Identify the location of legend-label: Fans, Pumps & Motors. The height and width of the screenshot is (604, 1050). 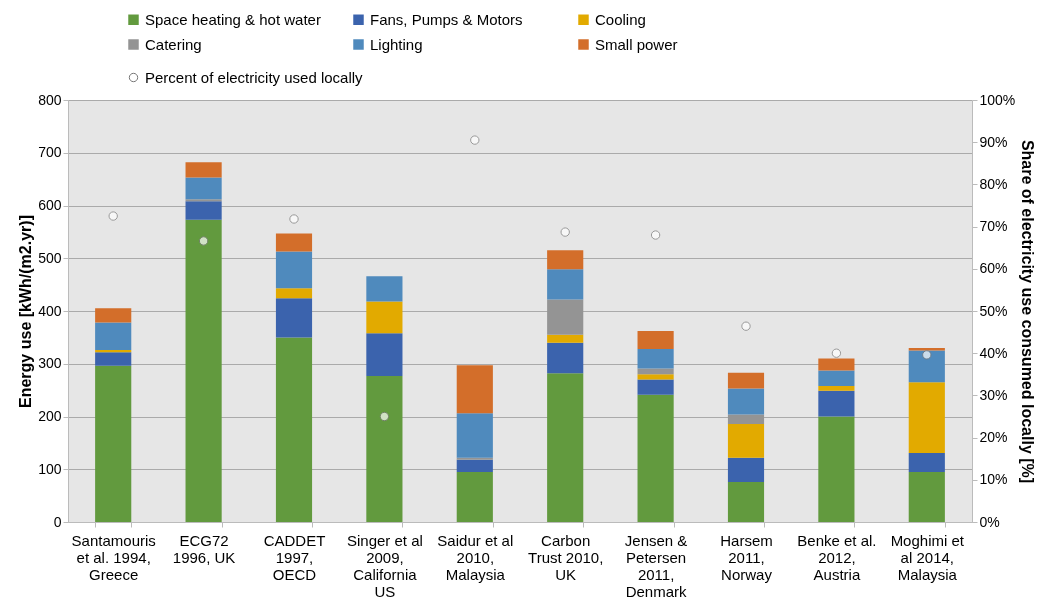
(446, 19).